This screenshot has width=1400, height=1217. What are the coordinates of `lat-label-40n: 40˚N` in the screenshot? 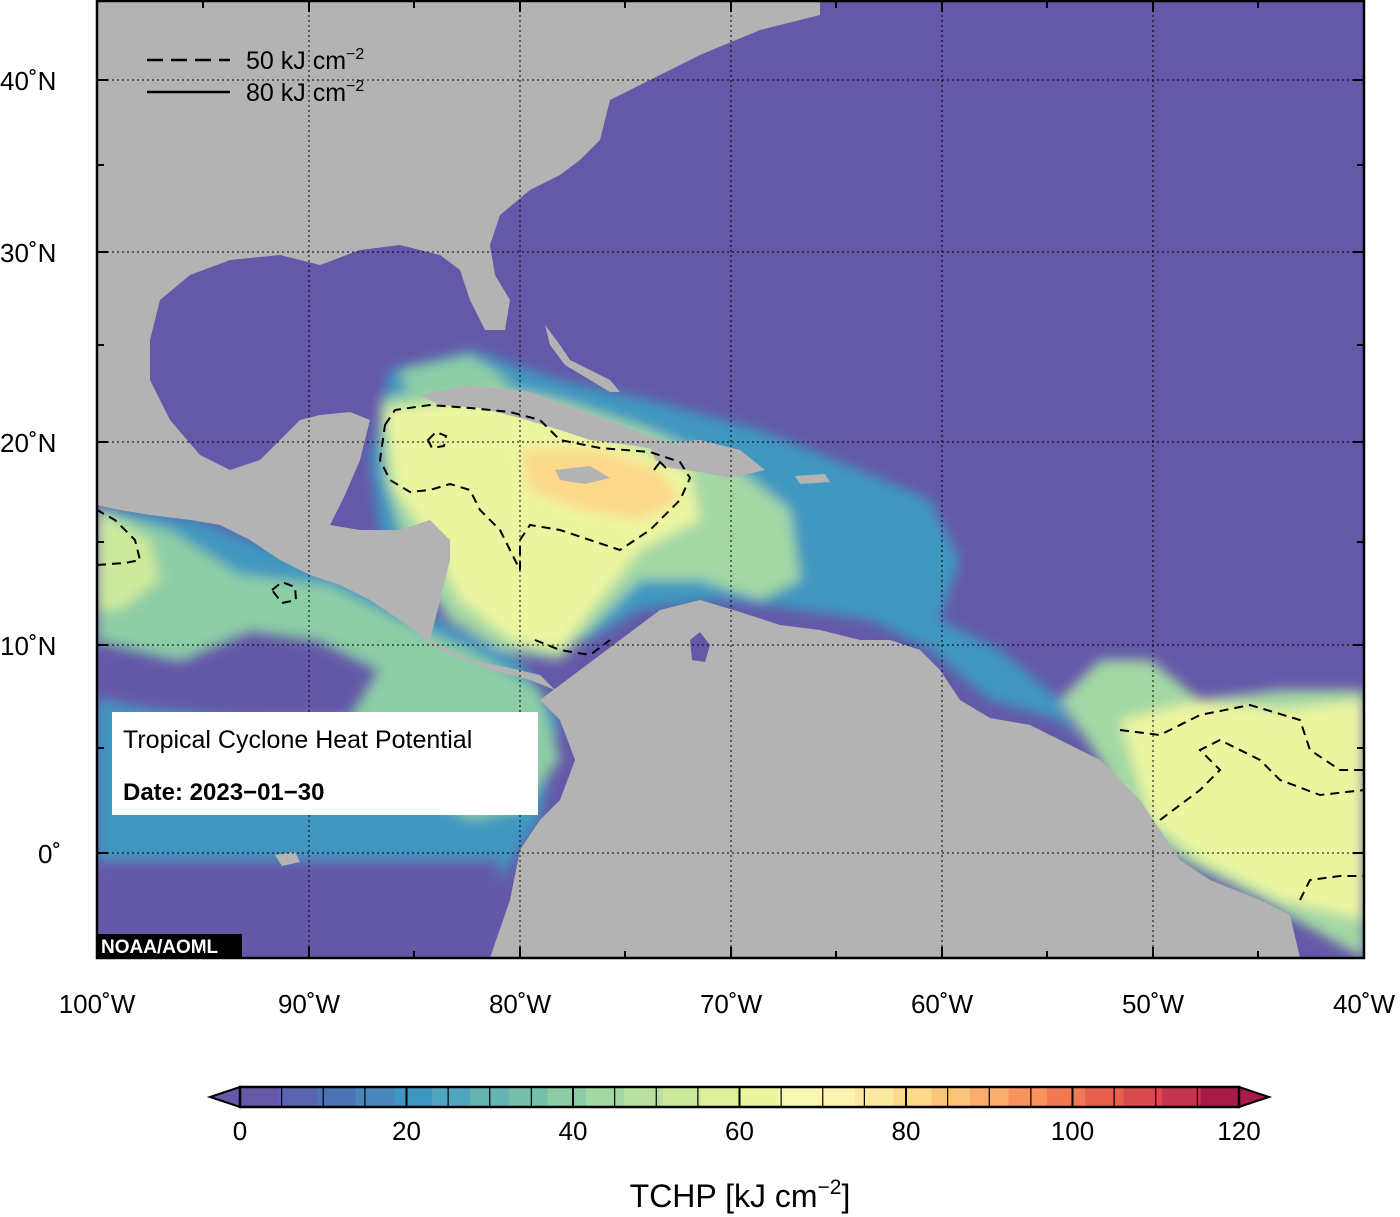 It's located at (28, 81).